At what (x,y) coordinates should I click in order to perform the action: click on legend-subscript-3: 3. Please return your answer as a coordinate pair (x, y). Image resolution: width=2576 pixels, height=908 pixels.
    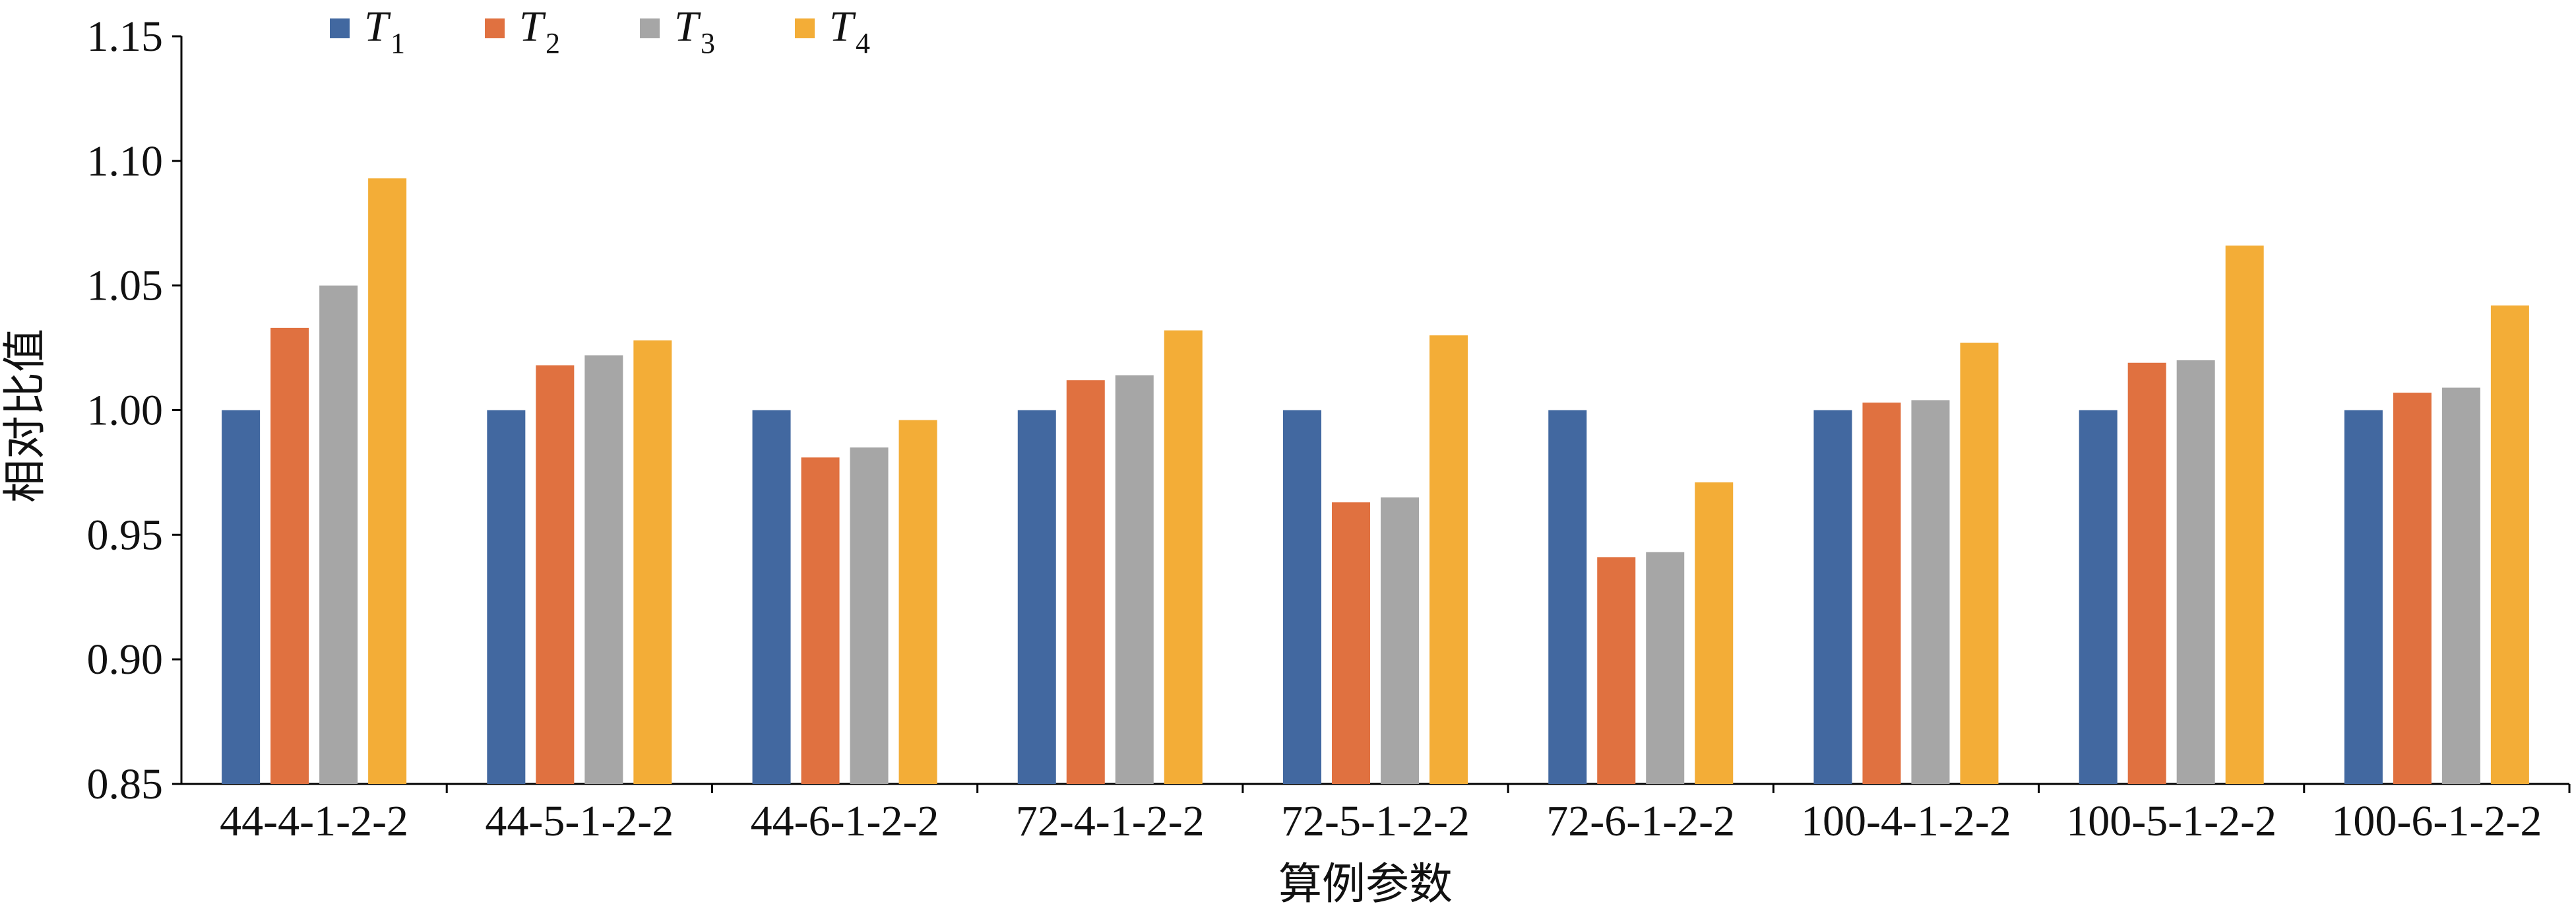
    Looking at the image, I should click on (708, 43).